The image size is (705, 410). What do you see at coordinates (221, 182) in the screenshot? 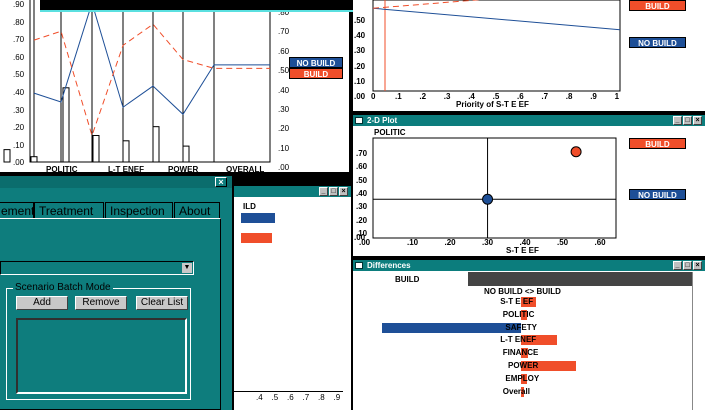
I see `dialog-close-button: ×` at bounding box center [221, 182].